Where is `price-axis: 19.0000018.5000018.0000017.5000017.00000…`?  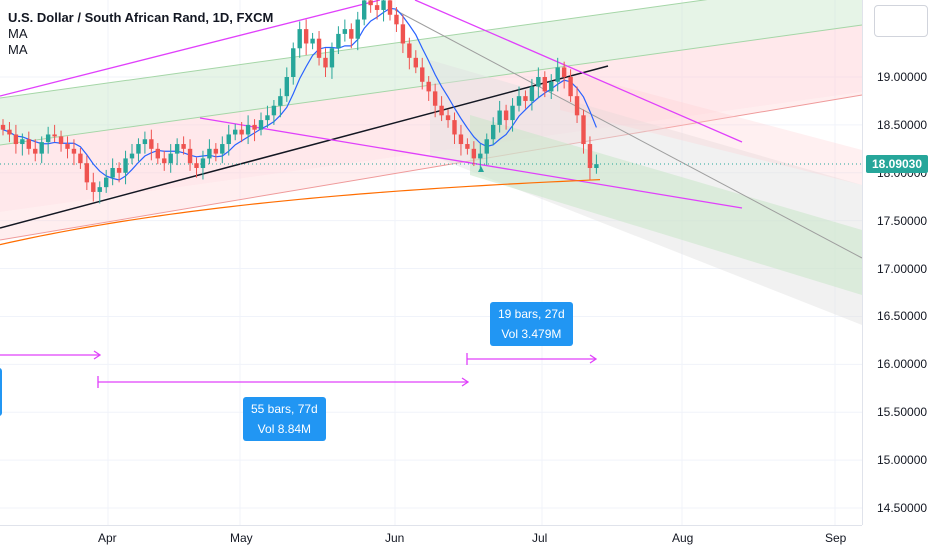
price-axis: 19.0000018.5000018.0000017.5000017.00000… is located at coordinates (897, 262).